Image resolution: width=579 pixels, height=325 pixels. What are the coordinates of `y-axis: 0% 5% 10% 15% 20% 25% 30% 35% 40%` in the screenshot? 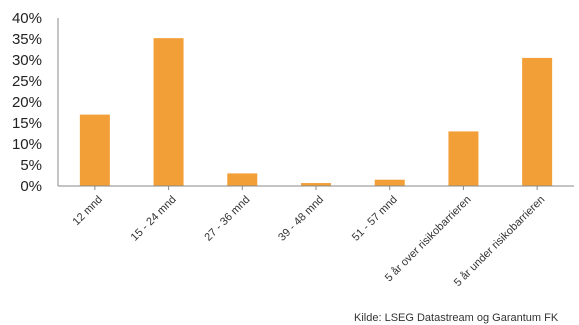 It's located at (35, 102).